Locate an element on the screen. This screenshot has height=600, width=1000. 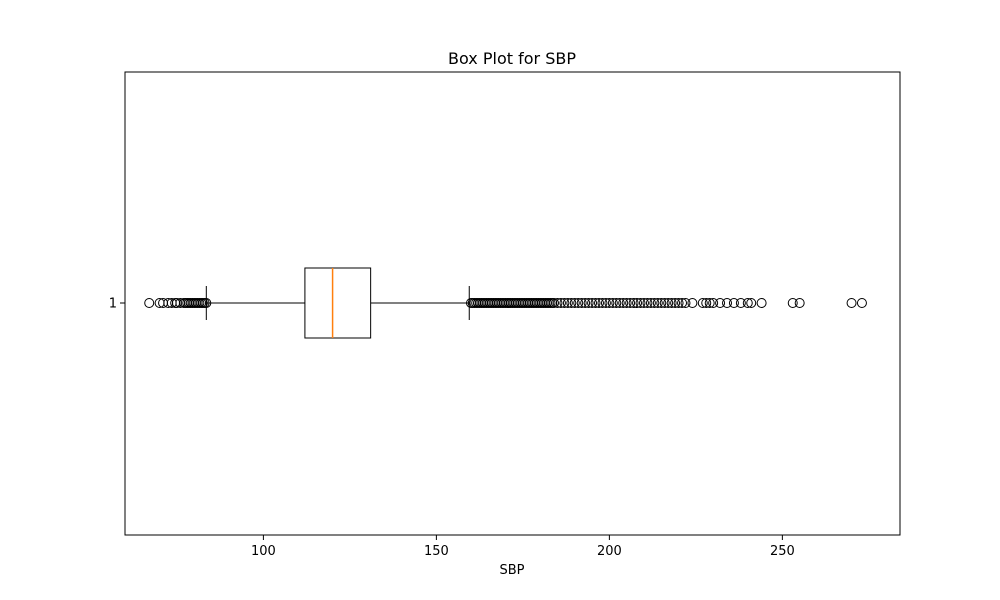
flier-points is located at coordinates (505, 303).